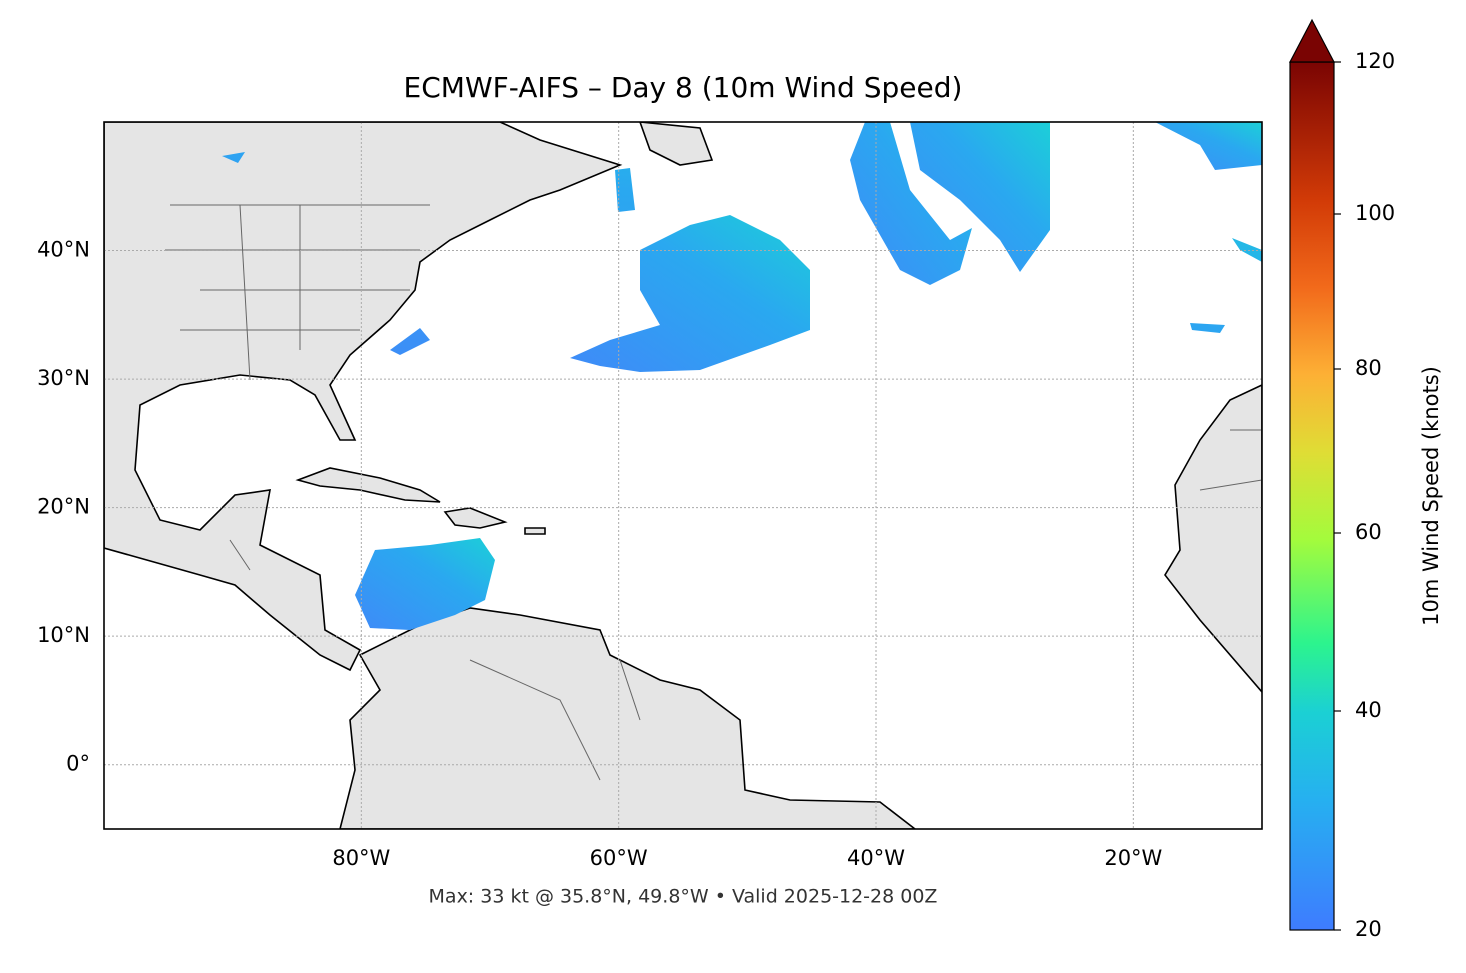 Image resolution: width=1466 pixels, height=973 pixels. Describe the element at coordinates (1312, 496) in the screenshot. I see `colorbar` at that location.